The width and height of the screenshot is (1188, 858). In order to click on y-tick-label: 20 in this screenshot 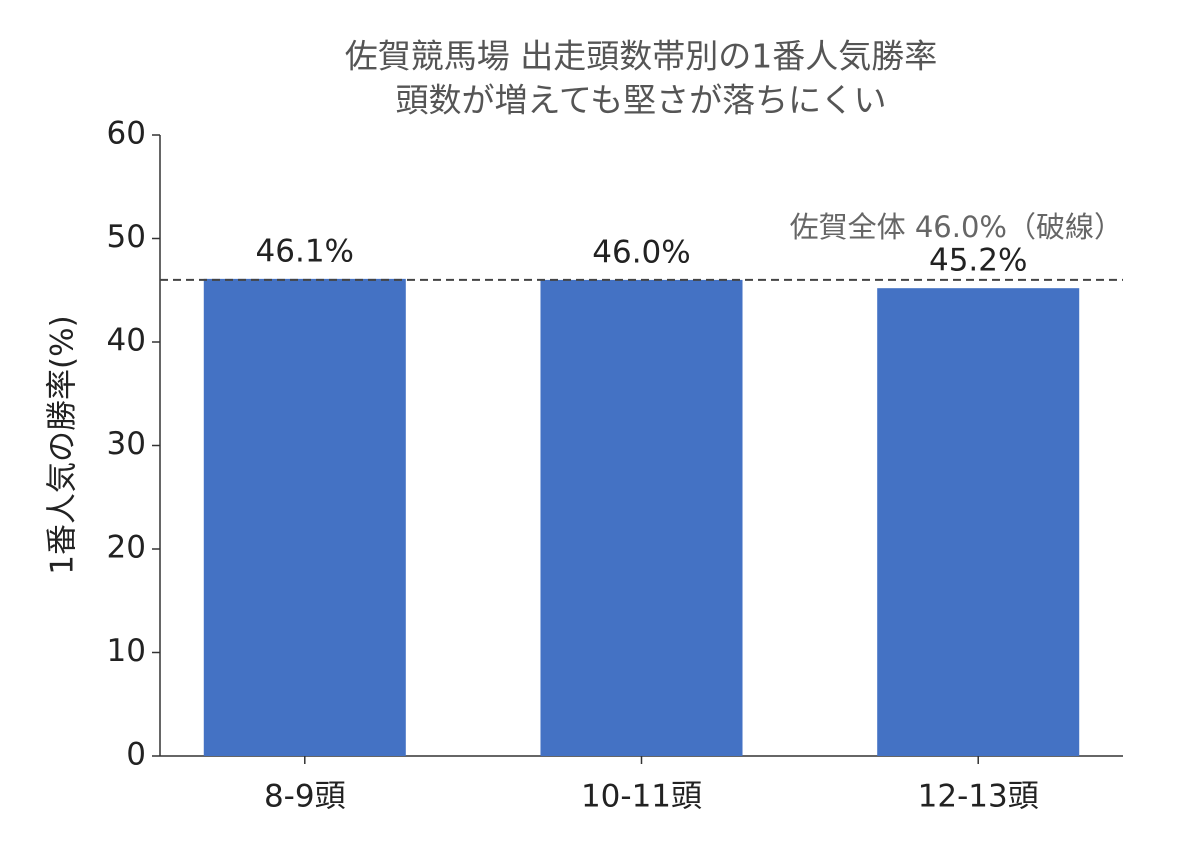, I will do `click(126, 548)`.